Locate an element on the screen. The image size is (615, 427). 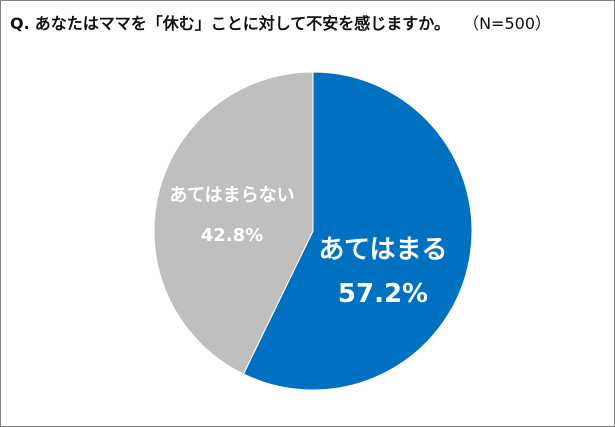
question-text: あなたはママを「休む」ことに対して不安を感じますか。 is located at coordinates (242, 23).